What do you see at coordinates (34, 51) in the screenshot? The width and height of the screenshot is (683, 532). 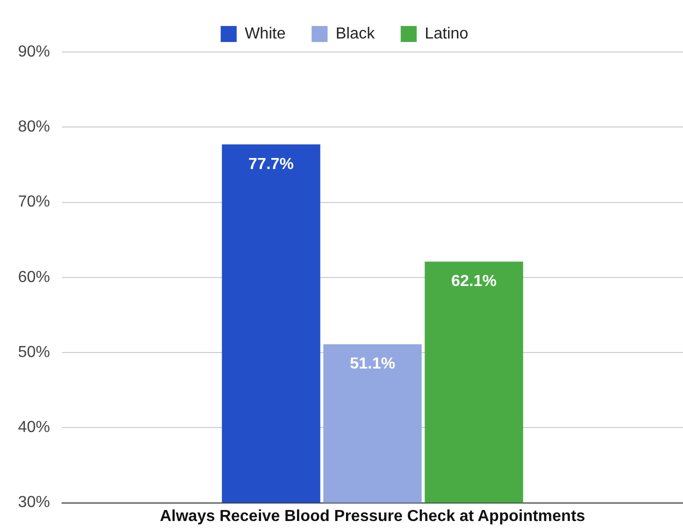 I see `y-tick-label: 90%` at bounding box center [34, 51].